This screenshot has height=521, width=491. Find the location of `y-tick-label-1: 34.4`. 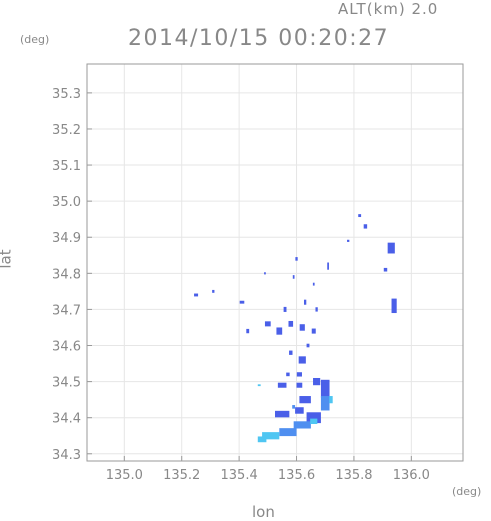

y-tick-label-1: 34.4 is located at coordinates (66, 419).